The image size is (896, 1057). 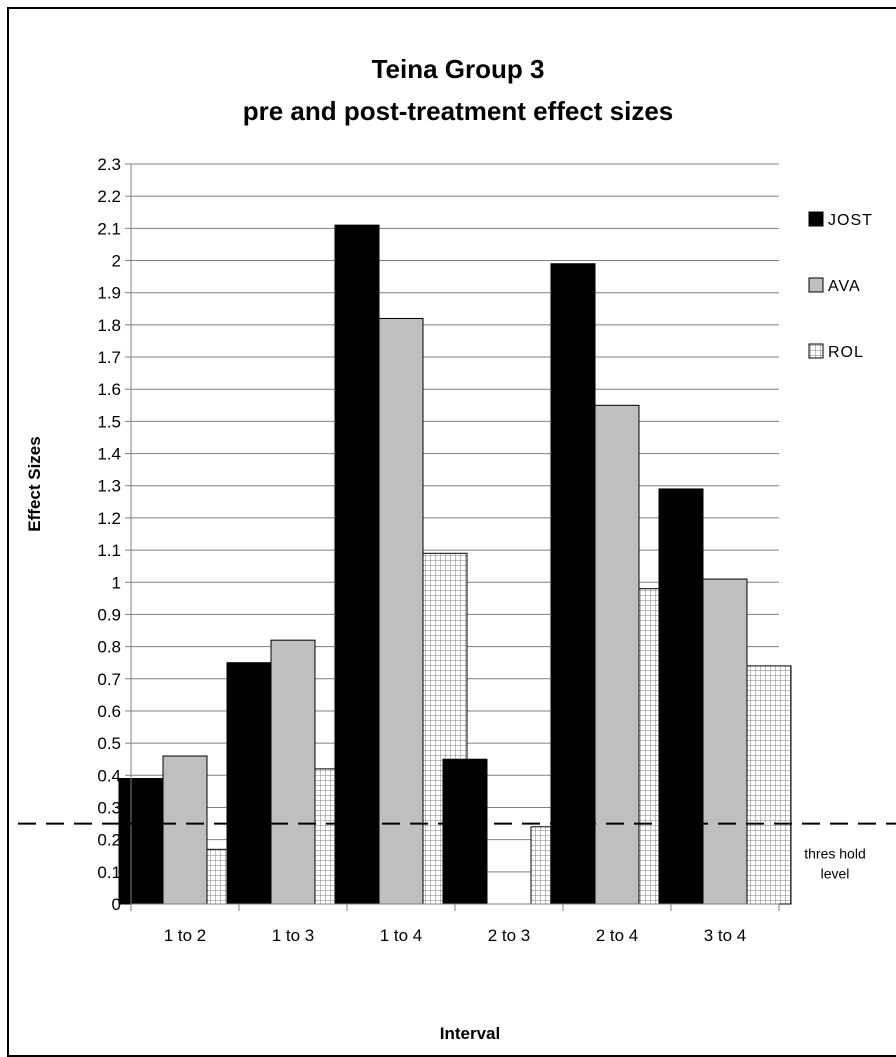 What do you see at coordinates (834, 854) in the screenshot?
I see `threshold-label-line-1: thres hold` at bounding box center [834, 854].